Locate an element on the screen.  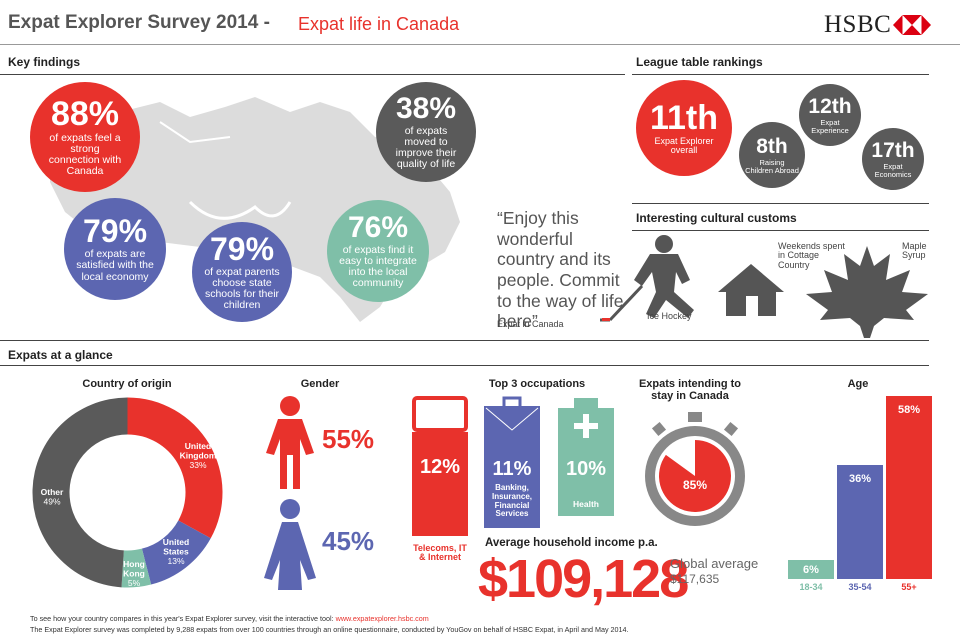
donut-label: United States 13% is located at coordinates (176, 551).